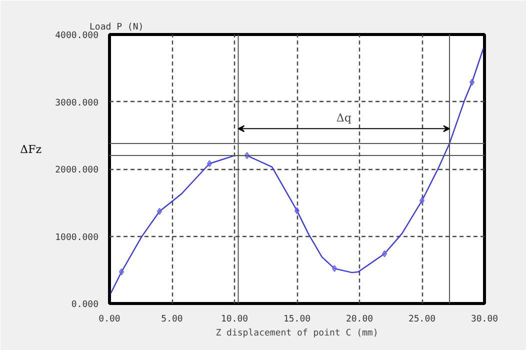  I want to click on y-tick-label: 4000.000, so click(77, 36).